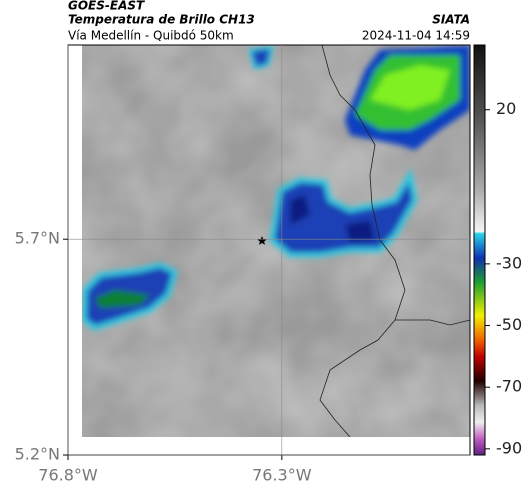  Describe the element at coordinates (106, 6) in the screenshot. I see `title: GOES-EAST` at that location.